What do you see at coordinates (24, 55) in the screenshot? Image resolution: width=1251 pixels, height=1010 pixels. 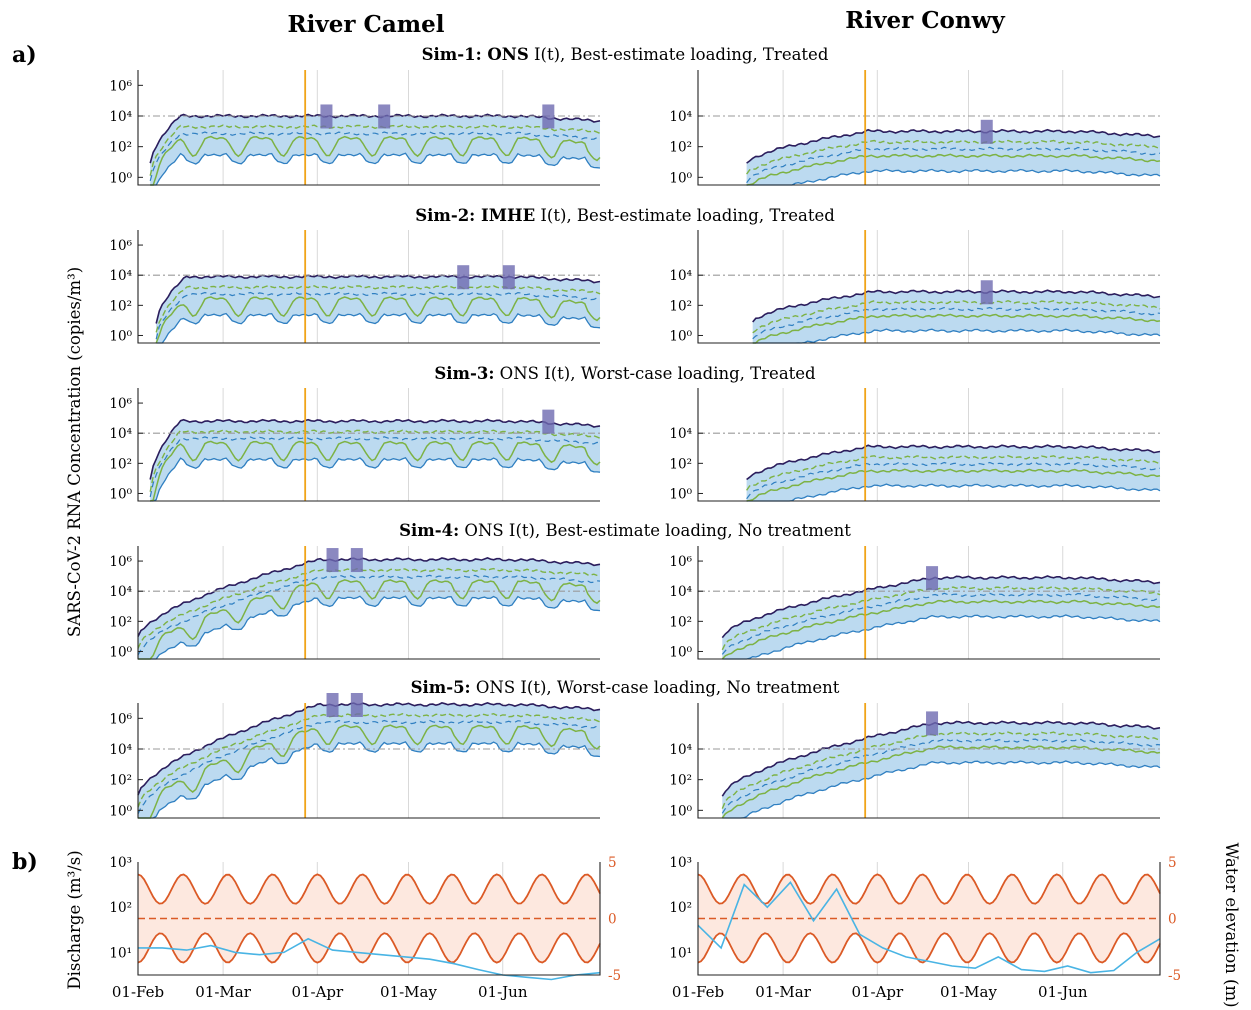 I see `panel-label-a: a)` at bounding box center [24, 55].